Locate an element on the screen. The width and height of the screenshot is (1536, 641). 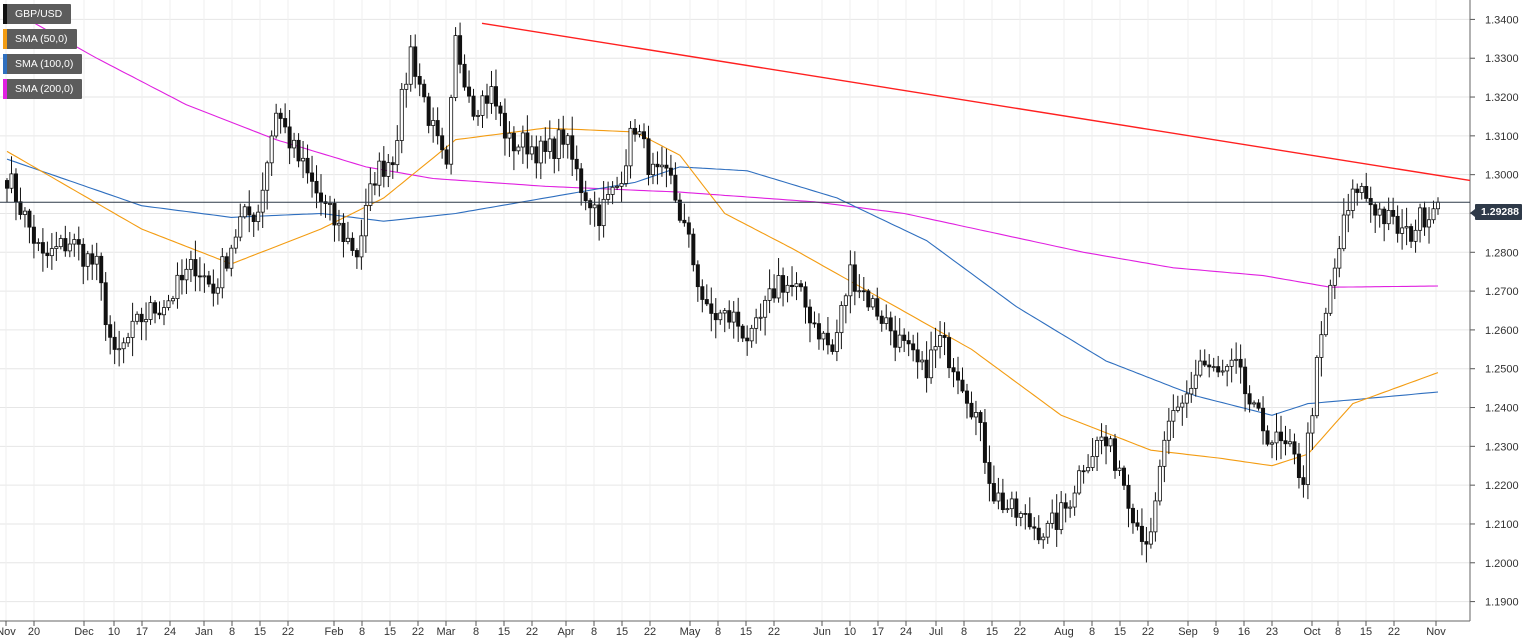
legend-item-sma50: SMA (50,0) is located at coordinates (40, 39).